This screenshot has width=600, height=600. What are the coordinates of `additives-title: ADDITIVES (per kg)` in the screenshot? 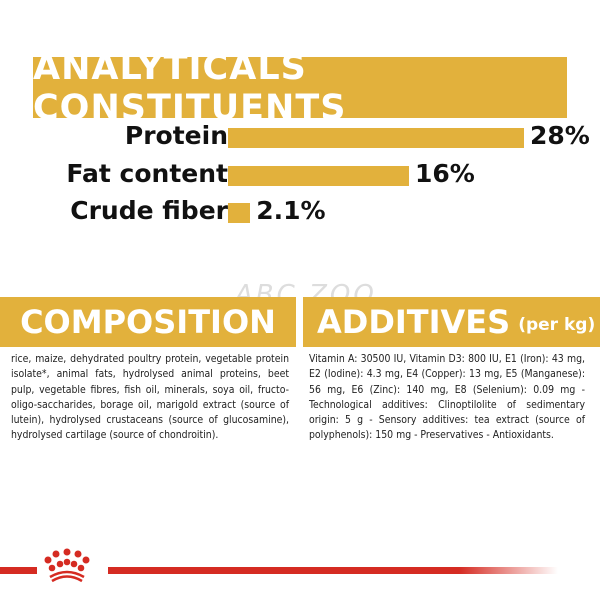 It's located at (451, 322).